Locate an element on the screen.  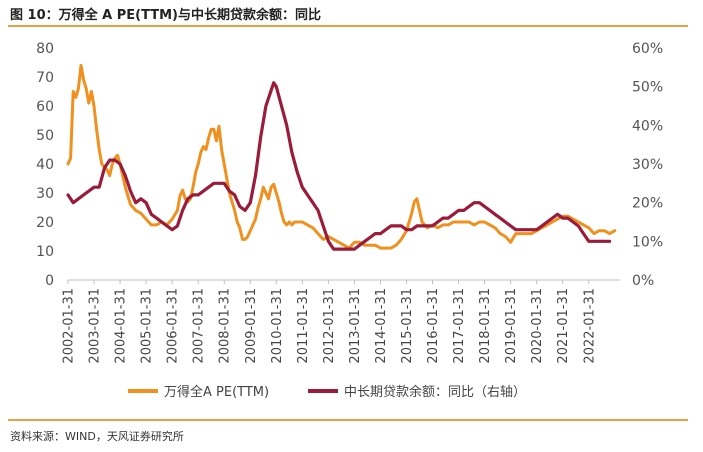
left-tick-label: 20 is located at coordinates (45, 223).